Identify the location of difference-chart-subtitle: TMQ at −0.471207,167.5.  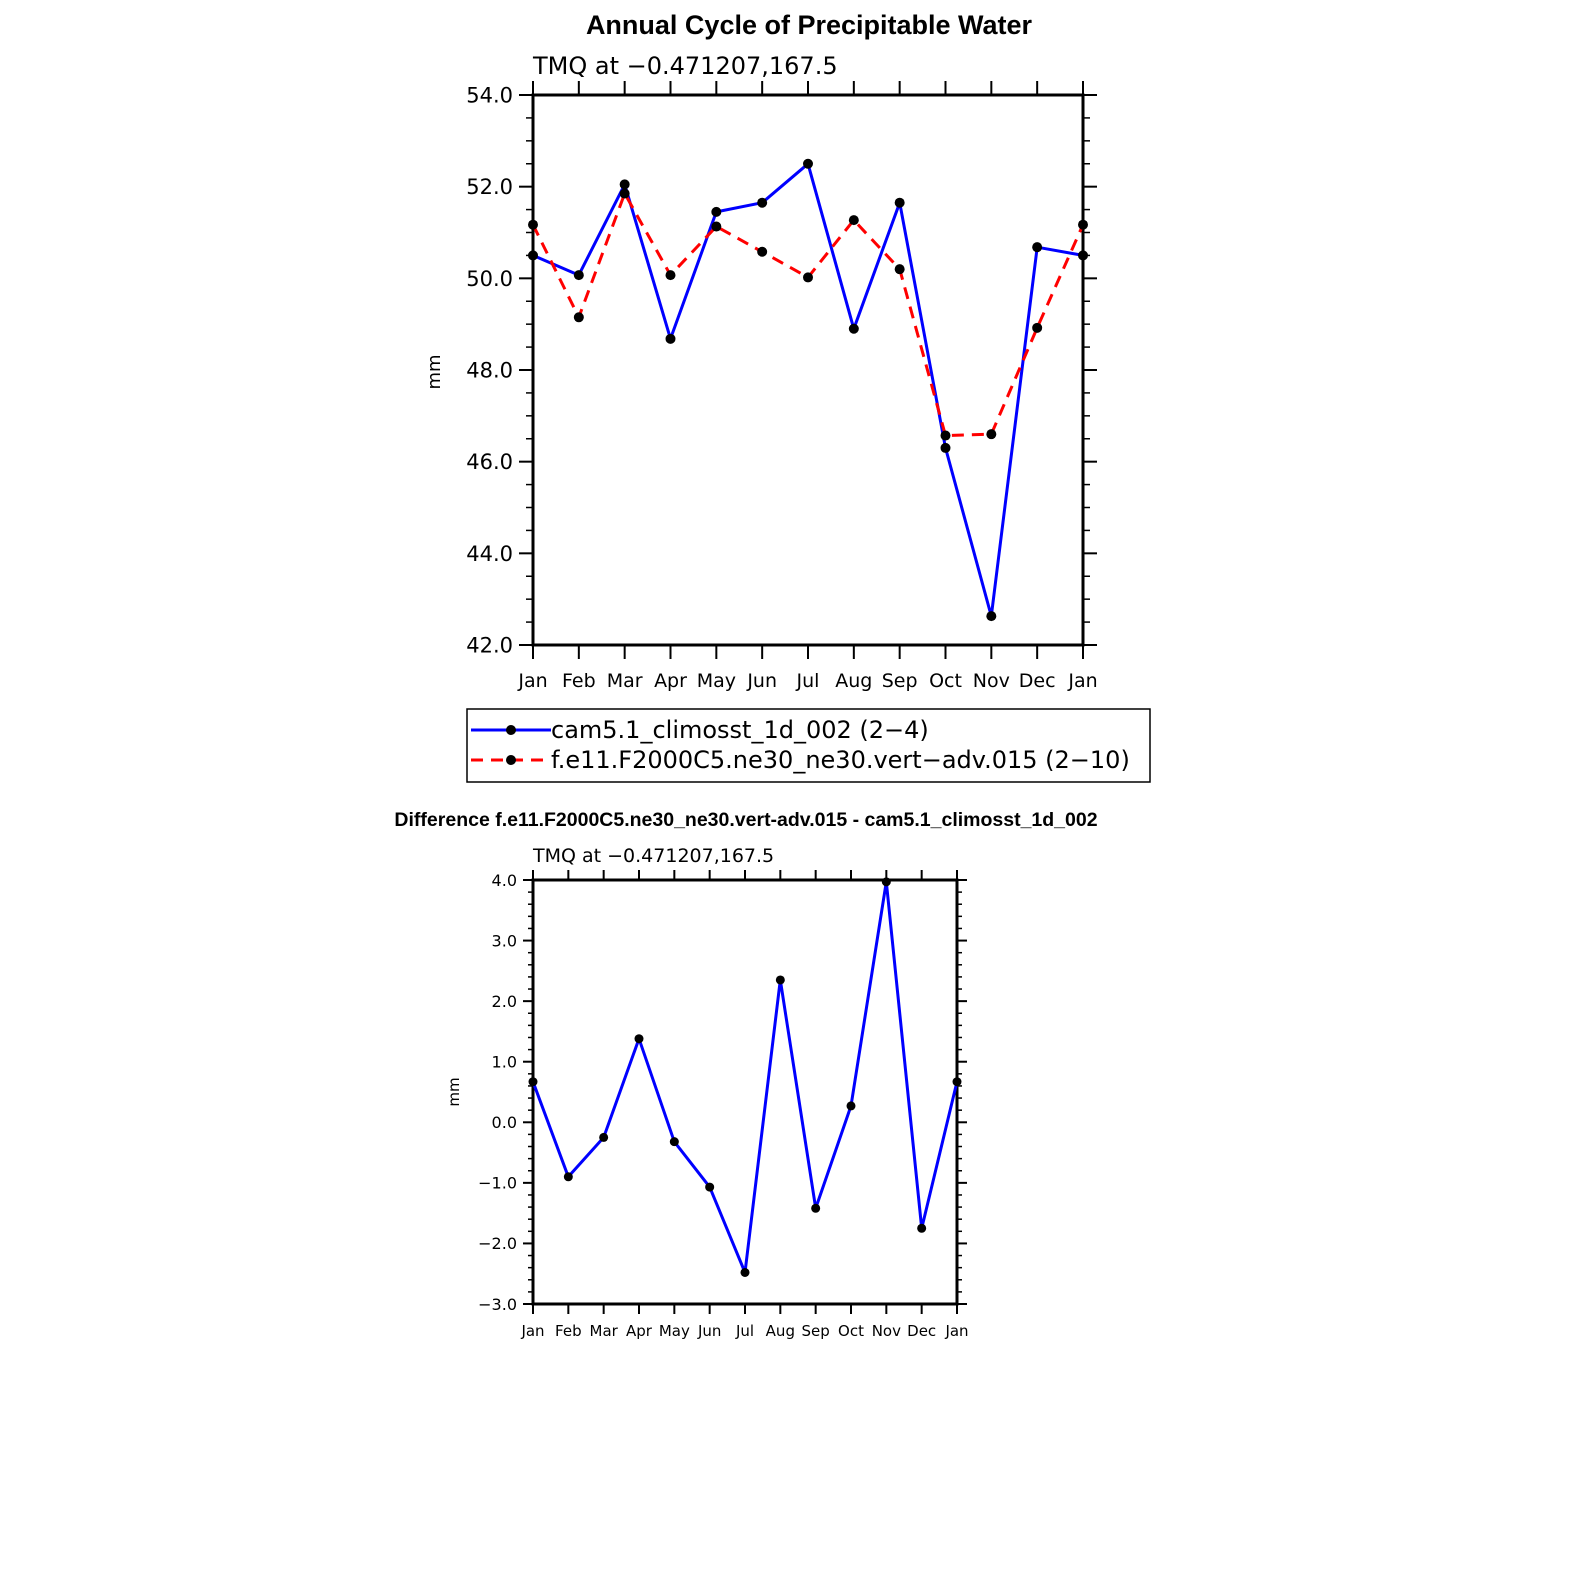
(653, 856).